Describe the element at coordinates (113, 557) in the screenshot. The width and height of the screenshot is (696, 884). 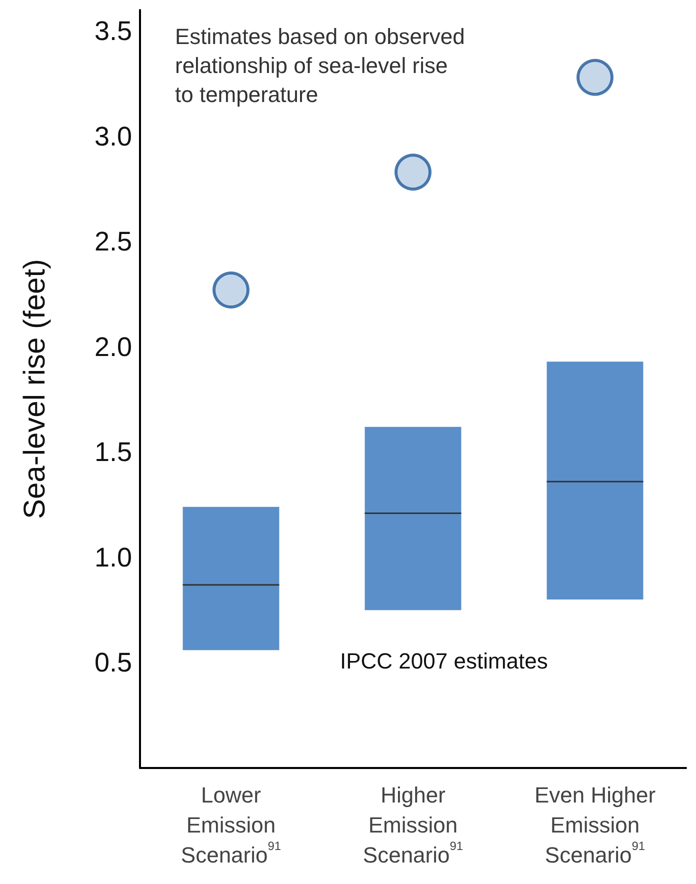
I see `y-tick-label: 1.0` at that location.